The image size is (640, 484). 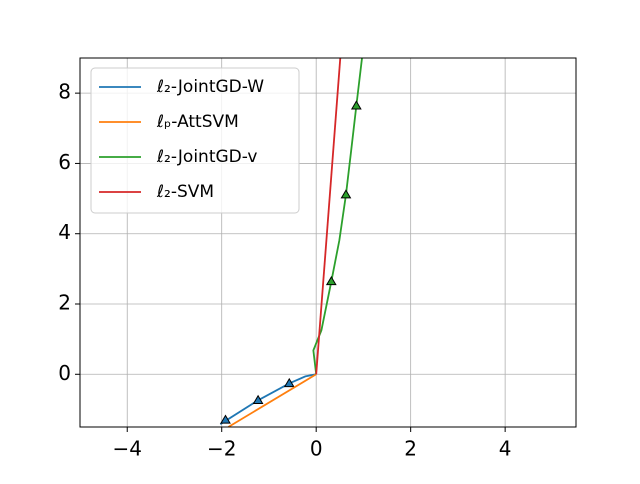 What do you see at coordinates (185, 192) in the screenshot?
I see `legend-label: ℓ₂-SVM` at bounding box center [185, 192].